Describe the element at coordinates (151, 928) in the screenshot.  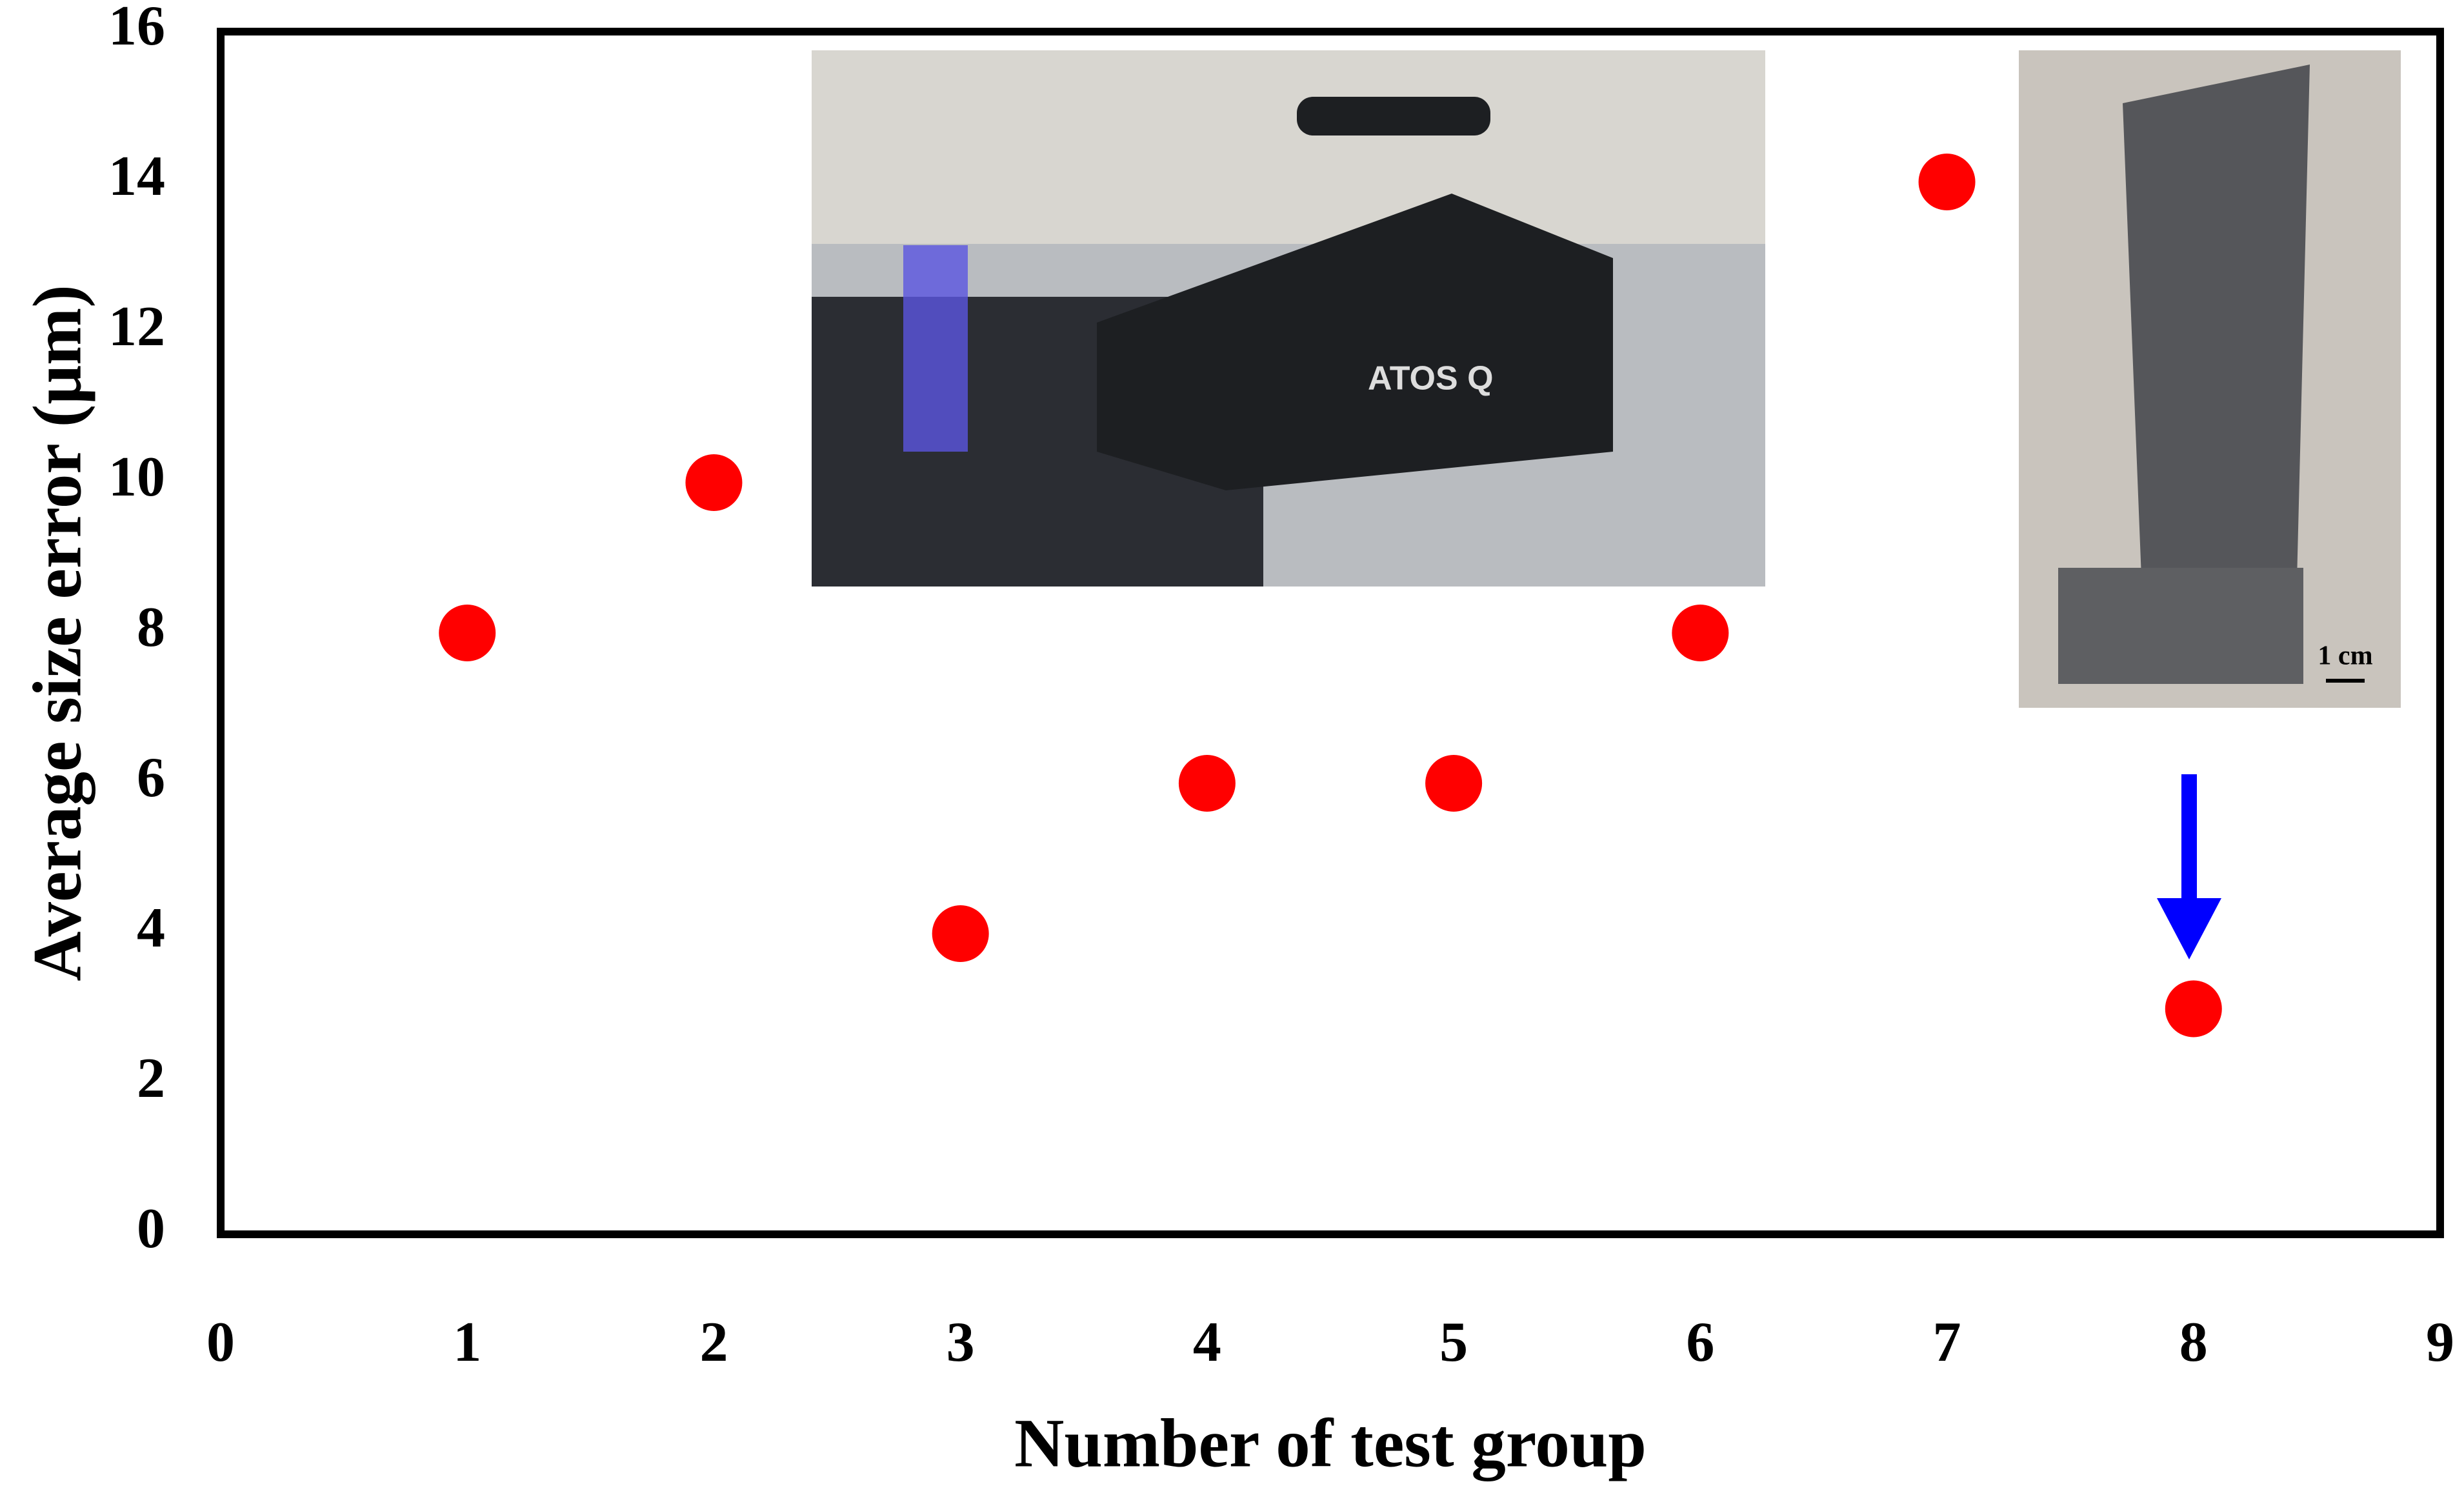
I see `y-tick-label: 4` at that location.